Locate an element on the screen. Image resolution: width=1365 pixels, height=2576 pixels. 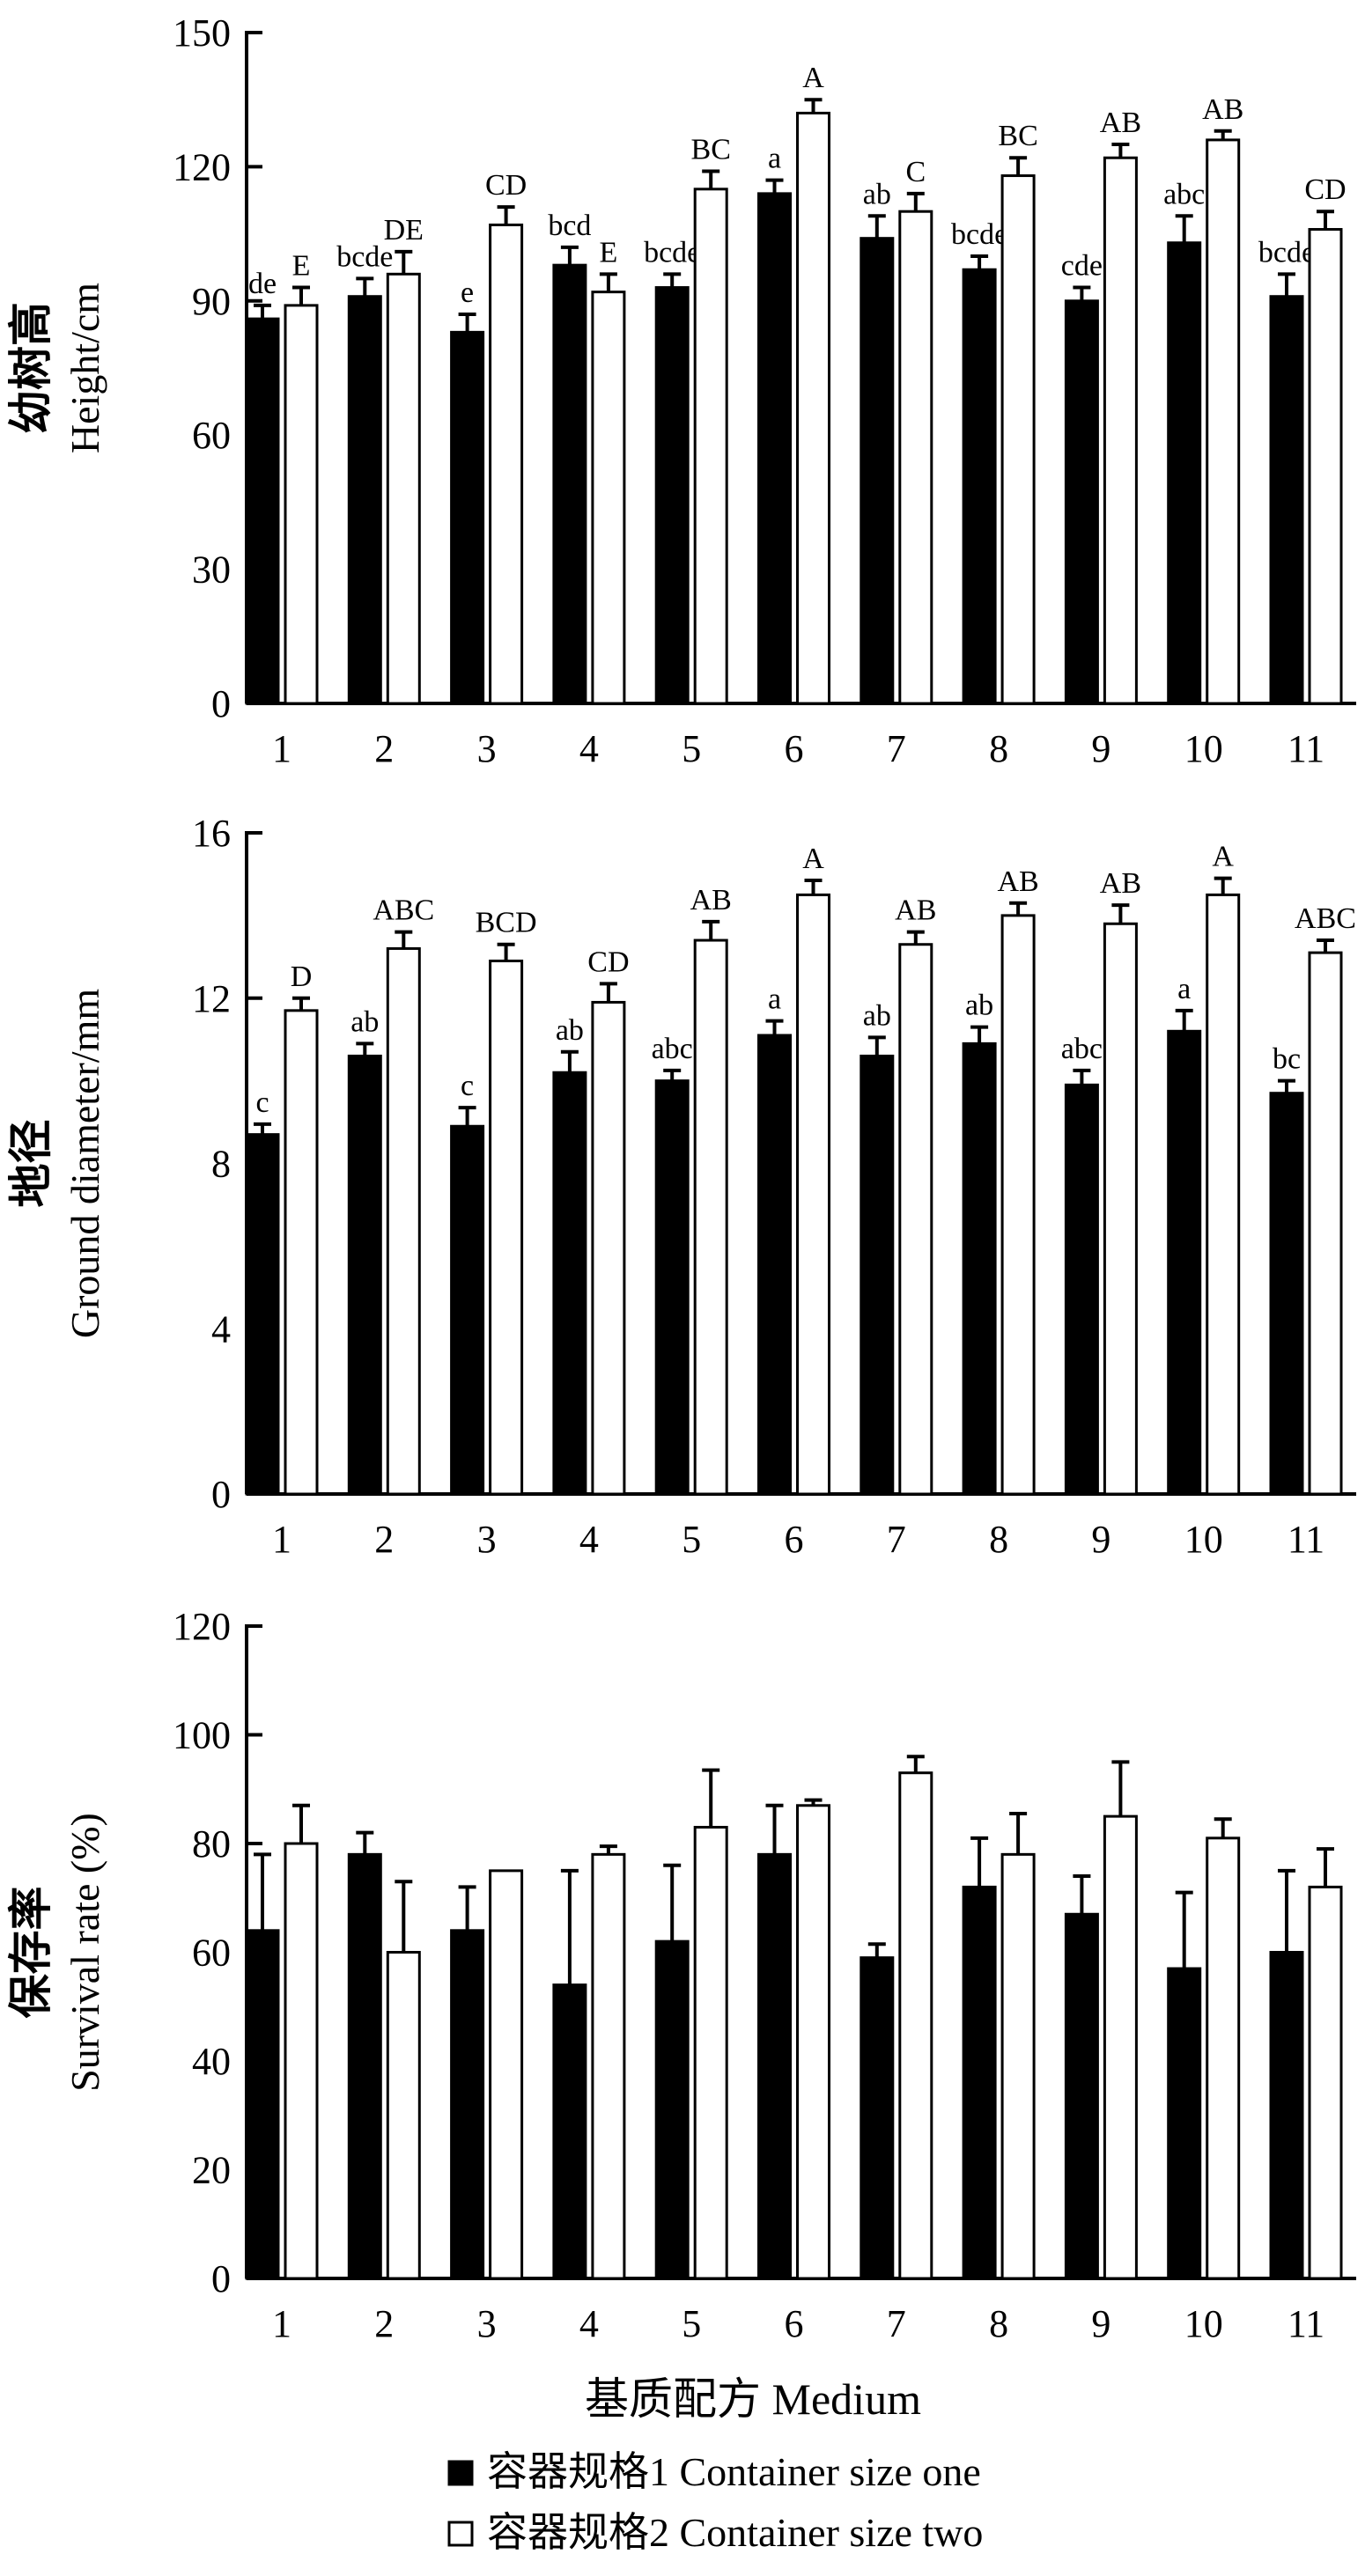
significance-letter: E is located at coordinates (301, 267).